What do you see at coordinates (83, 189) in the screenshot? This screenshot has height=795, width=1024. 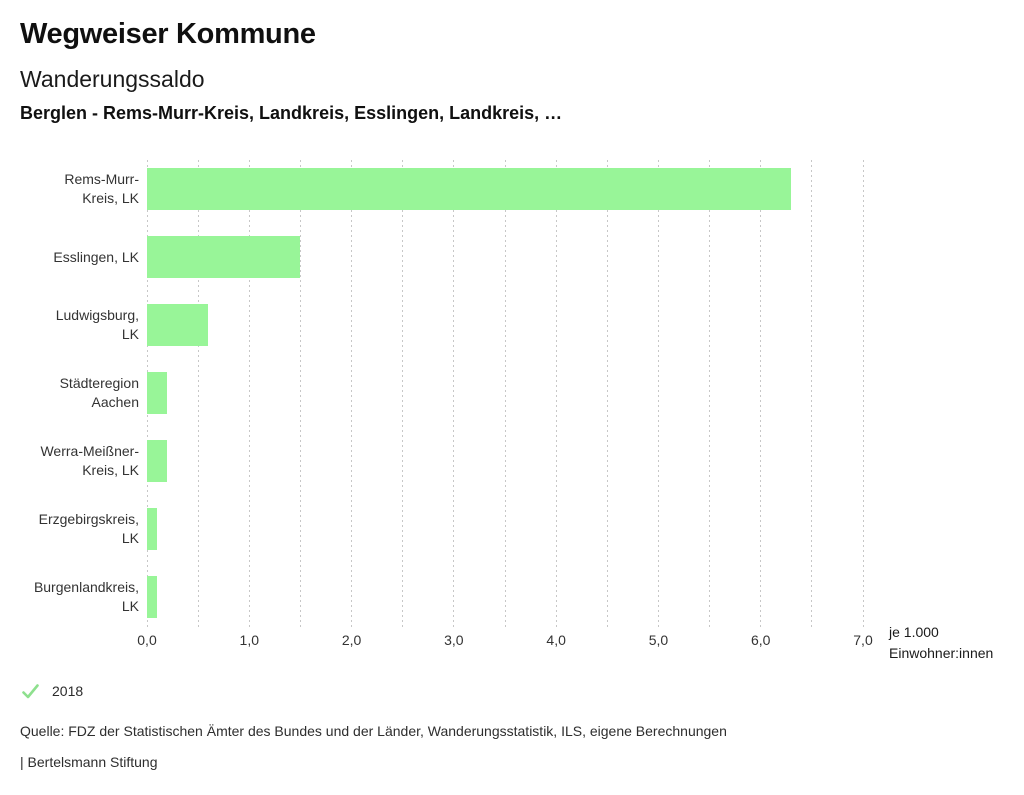 I see `category-label: Rems-Murr- Kreis, LK` at bounding box center [83, 189].